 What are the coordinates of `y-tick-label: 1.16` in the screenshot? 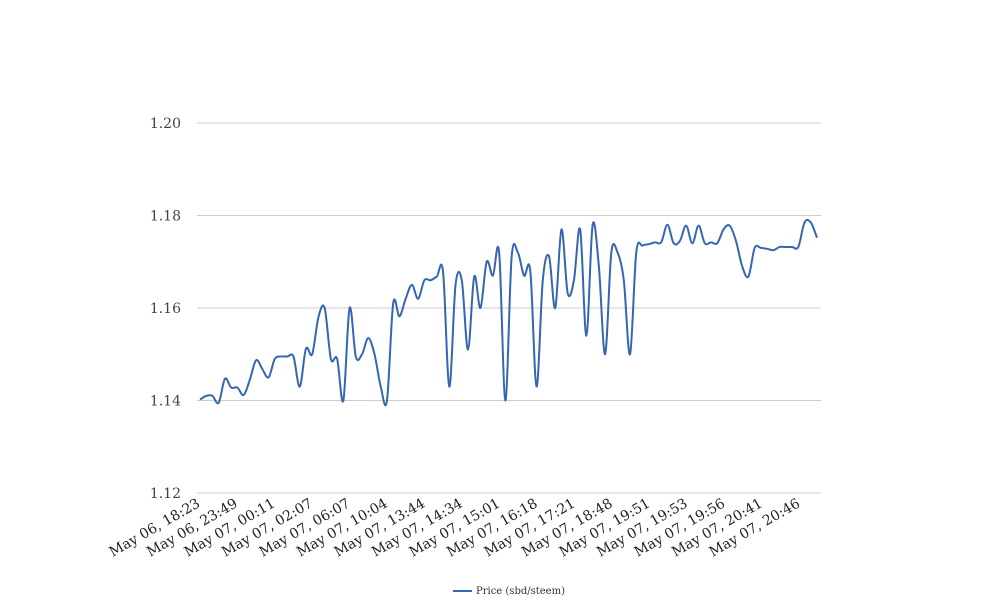 It's located at (165, 309).